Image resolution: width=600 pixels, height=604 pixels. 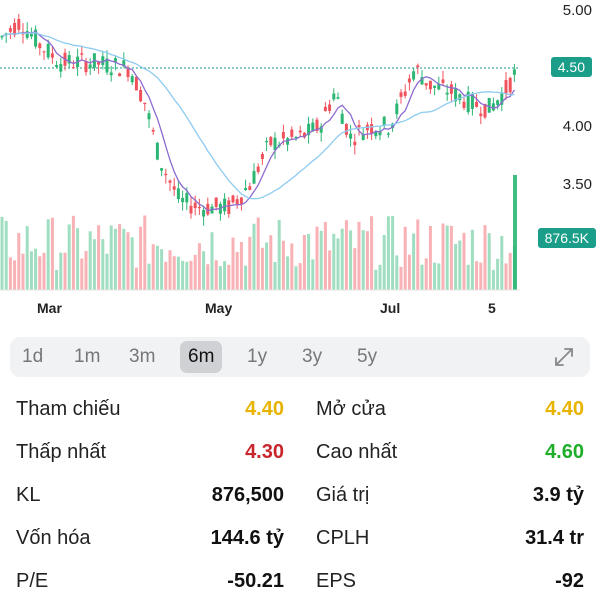 What do you see at coordinates (577, 10) in the screenshot?
I see `price-tick-5: 5.00` at bounding box center [577, 10].